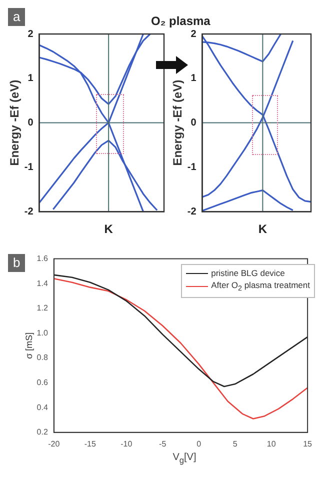 The width and height of the screenshot is (323, 479). Describe the element at coordinates (42, 308) in the screenshot. I see `y-tick-label: 1.2` at that location.